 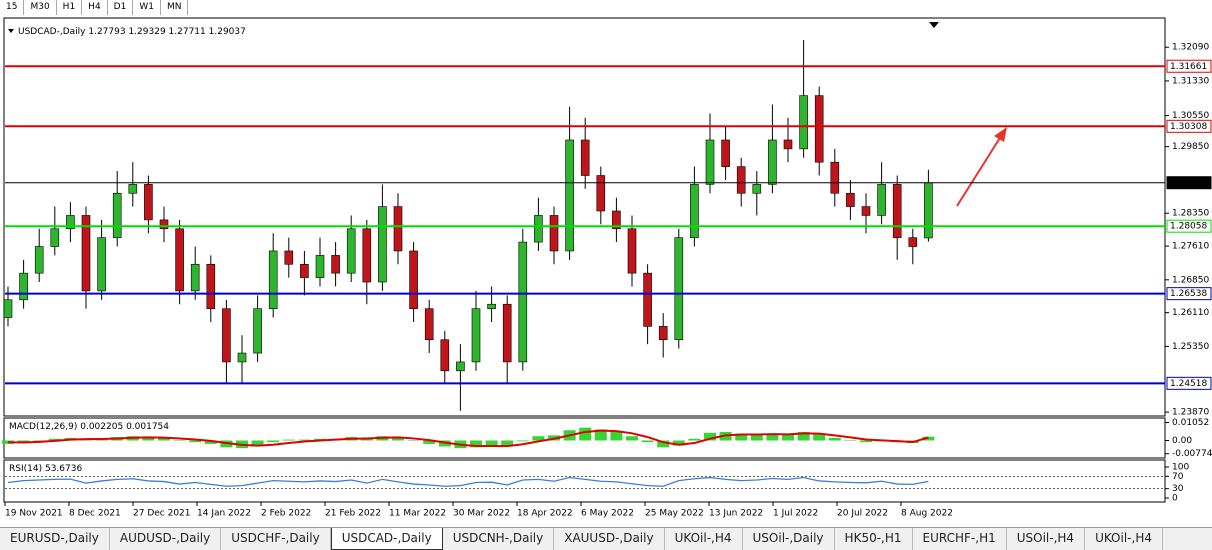 I want to click on header-value: MACD(12,26,9), so click(x=43, y=427).